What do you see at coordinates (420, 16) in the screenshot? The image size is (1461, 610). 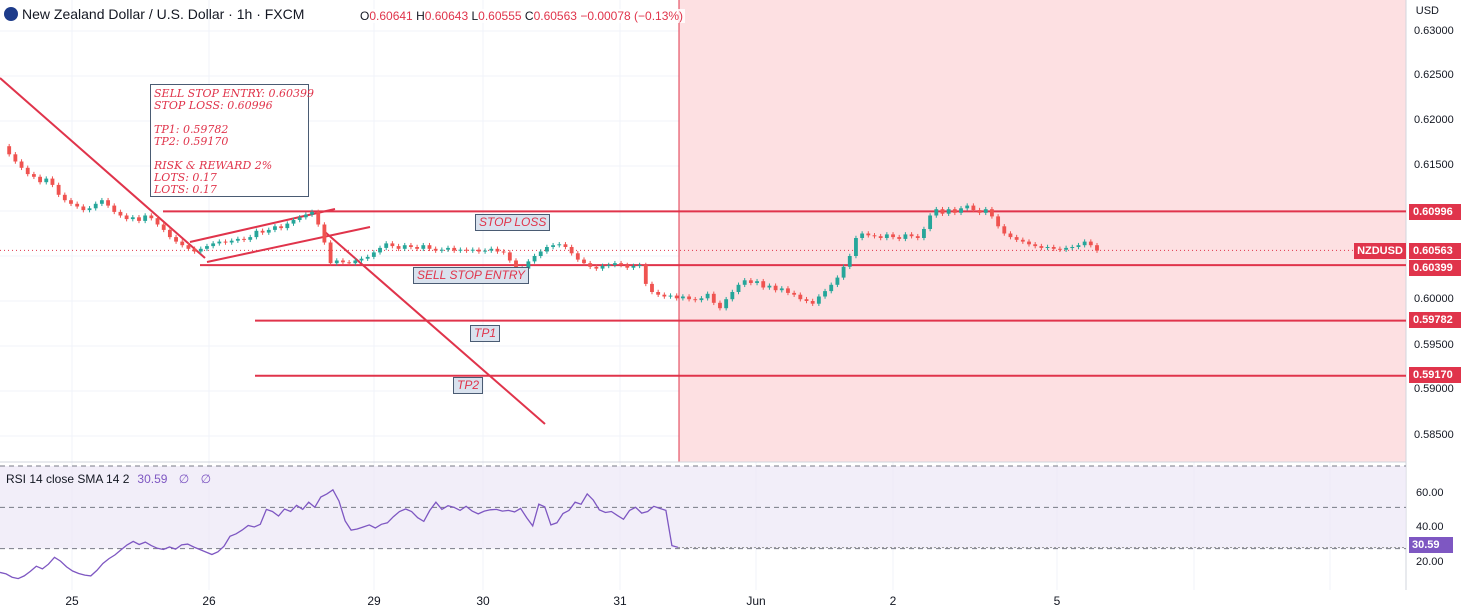 I see `high-label: H` at bounding box center [420, 16].